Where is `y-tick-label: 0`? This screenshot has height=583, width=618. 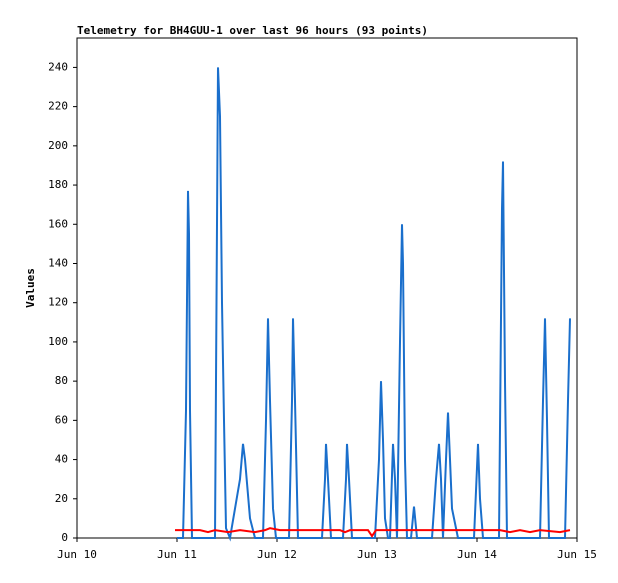 y-tick-label: 0 is located at coordinates (64, 537).